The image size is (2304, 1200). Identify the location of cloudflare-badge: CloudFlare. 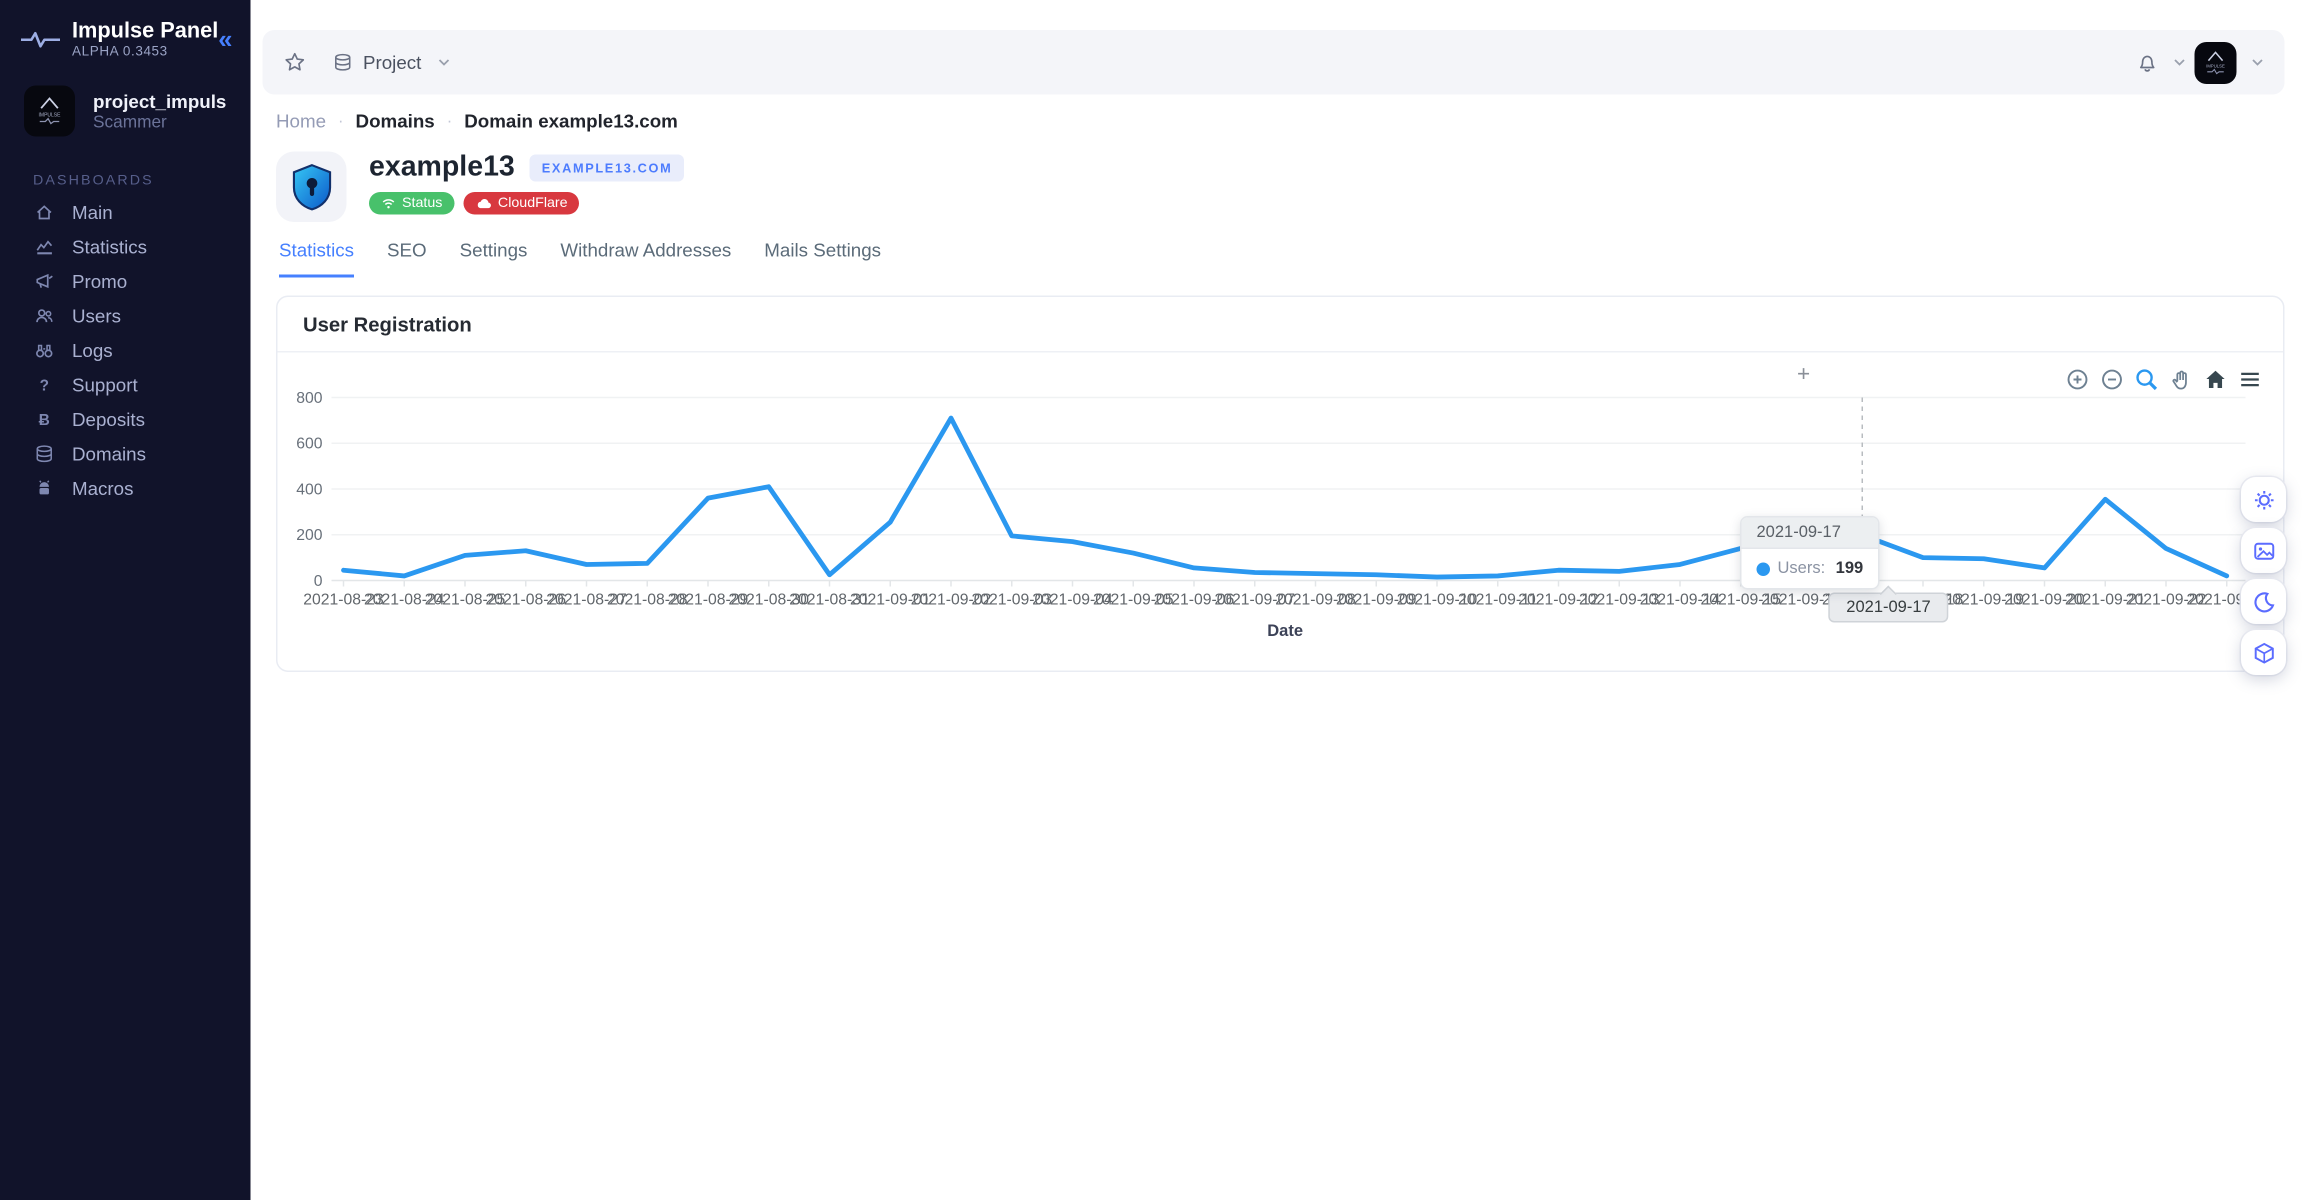
(521, 203).